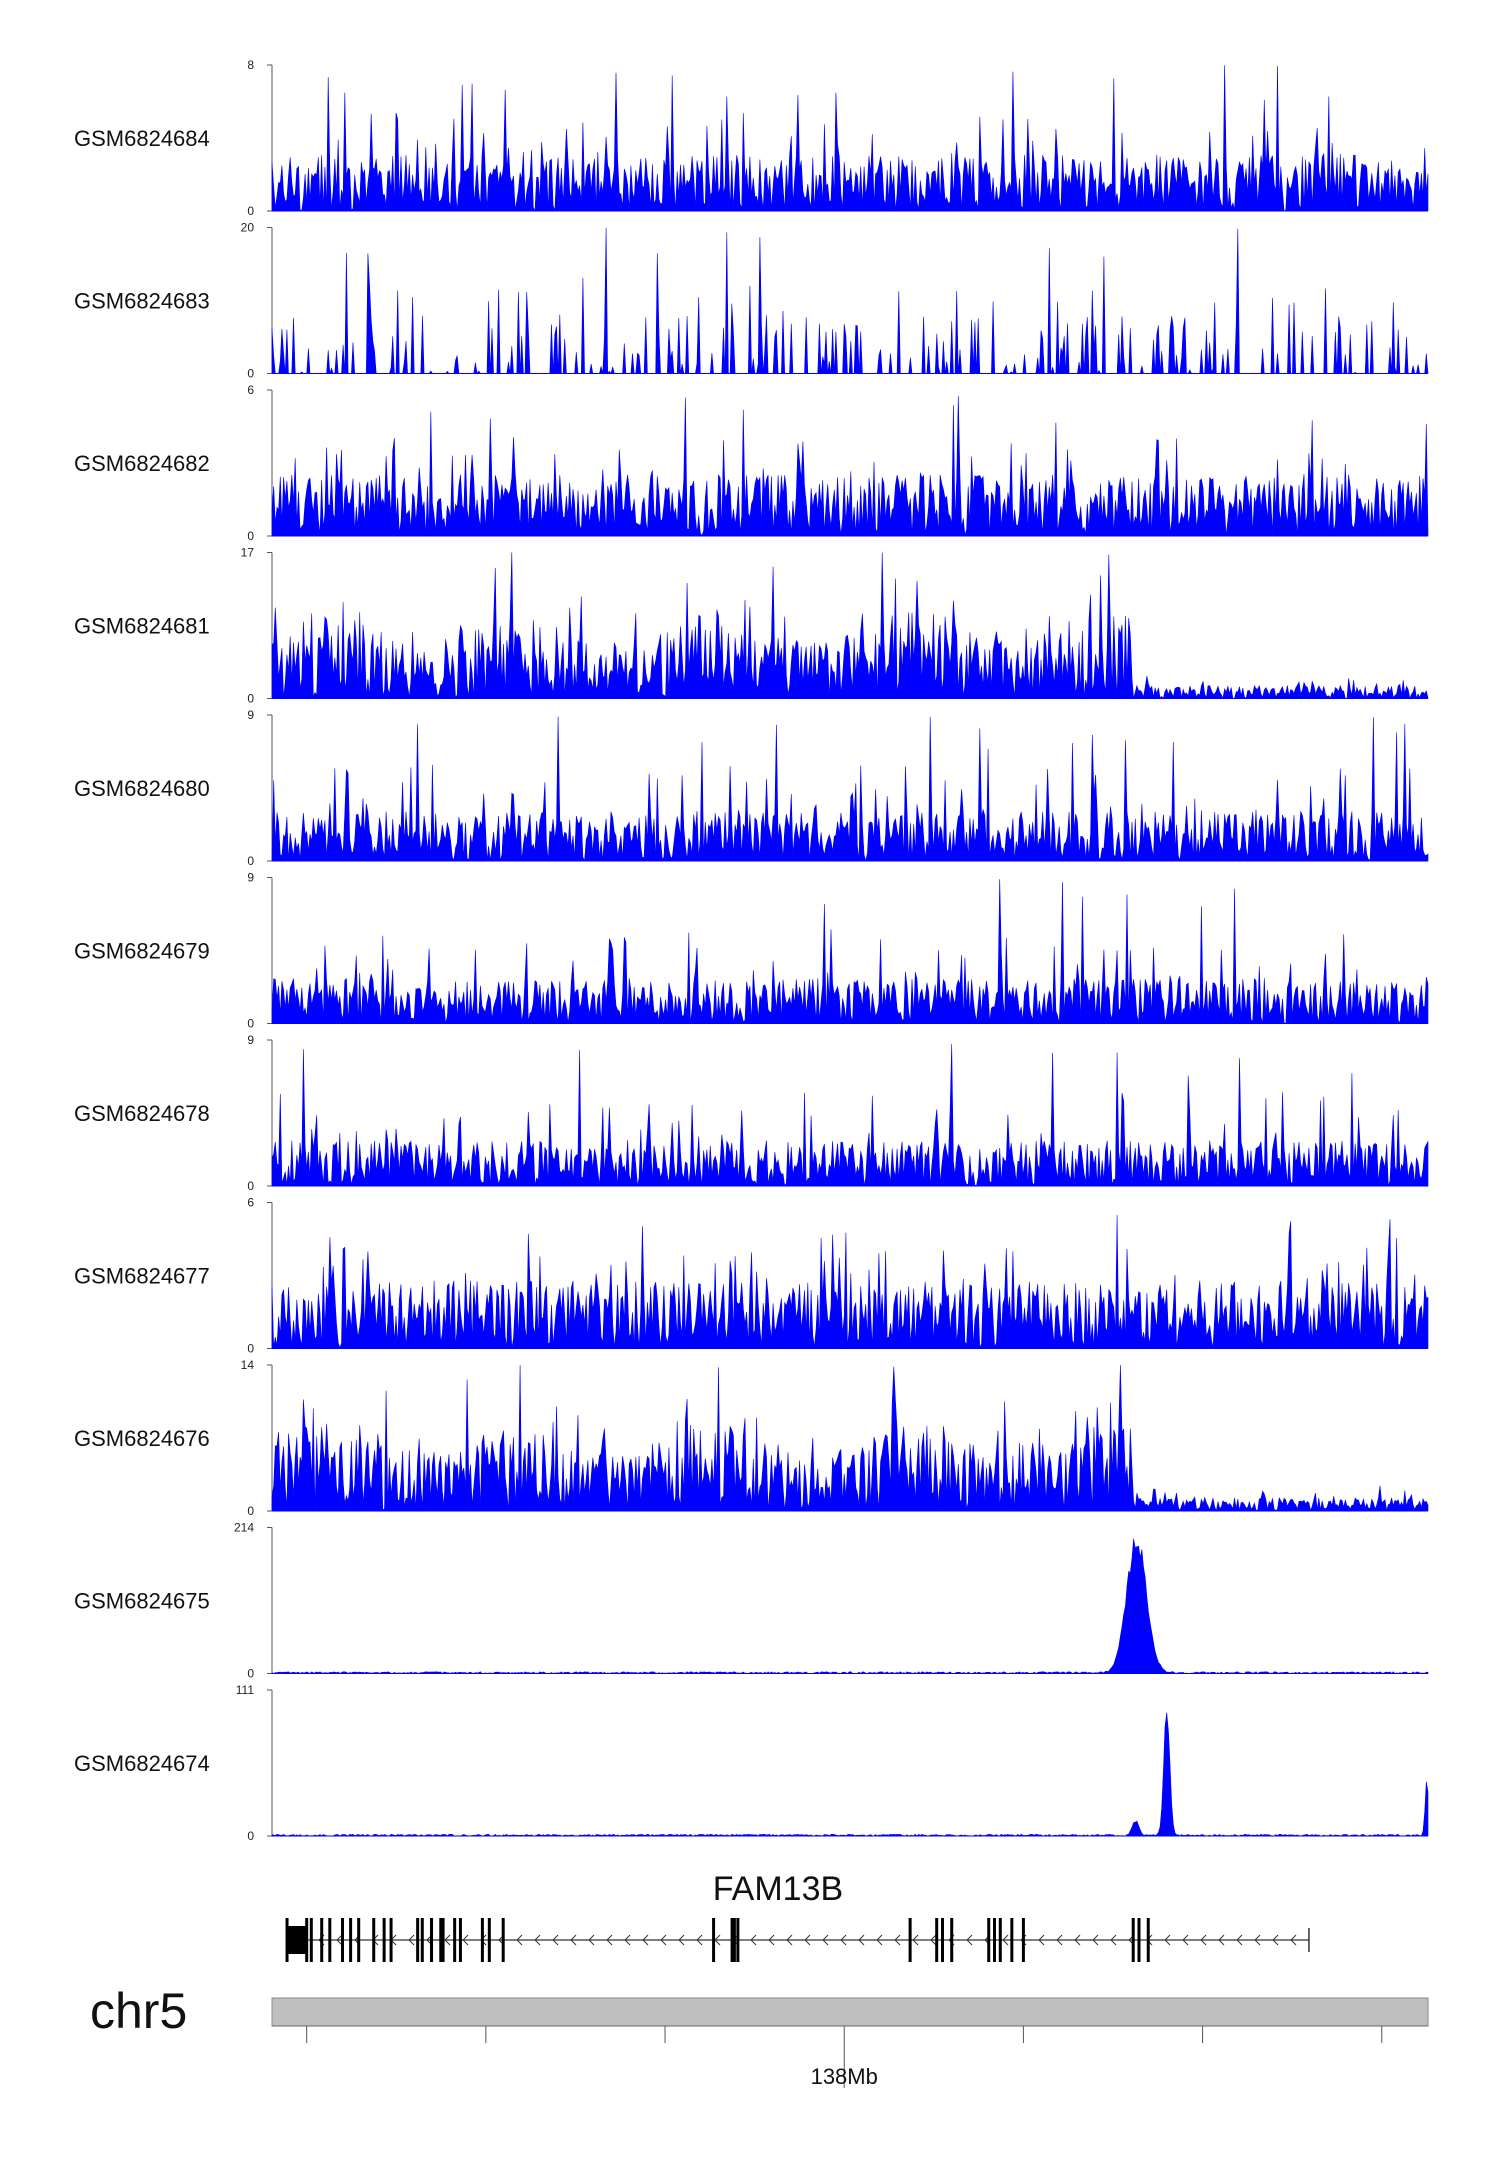 Image resolution: width=1500 pixels, height=2170 pixels. Describe the element at coordinates (245, 1690) in the screenshot. I see `y-max-label: 111` at that location.